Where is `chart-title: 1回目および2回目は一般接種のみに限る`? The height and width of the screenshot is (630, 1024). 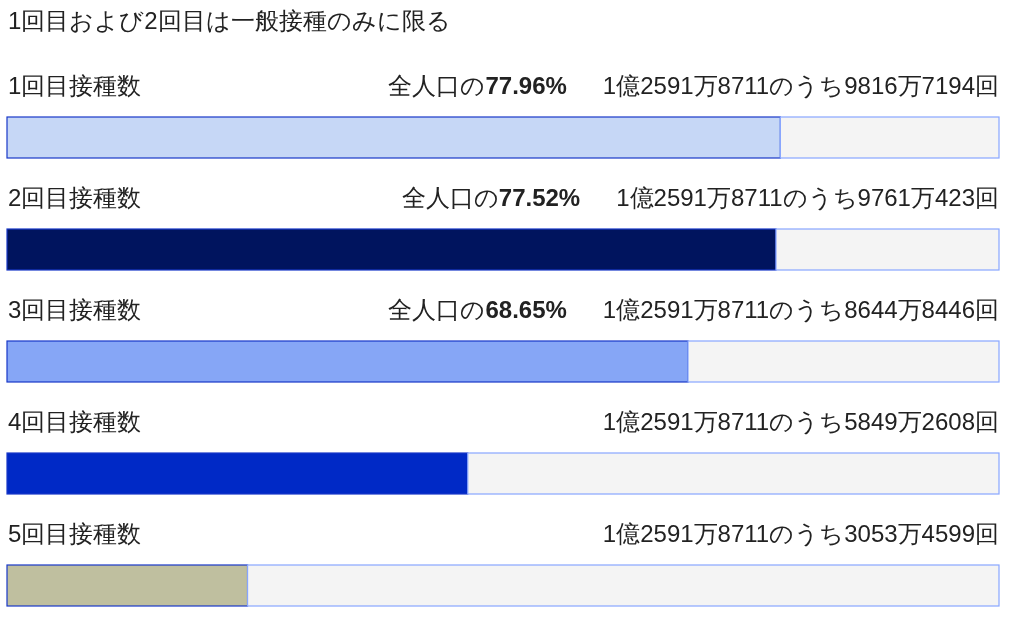
chart-title: 1回目および2回目は一般接種のみに限る is located at coordinates (229, 20).